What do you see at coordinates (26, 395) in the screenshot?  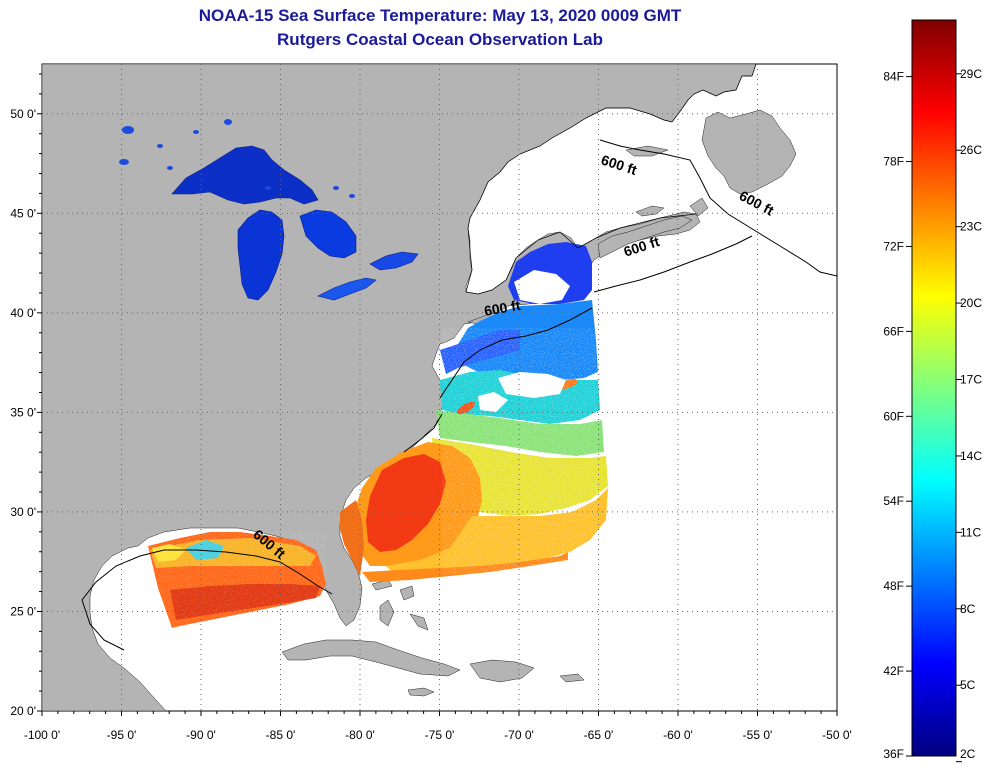 I see `latitude-axis: 20 0' 25 0' 30 0' 35 0' 40 0' 45 0' 50 0'` at bounding box center [26, 395].